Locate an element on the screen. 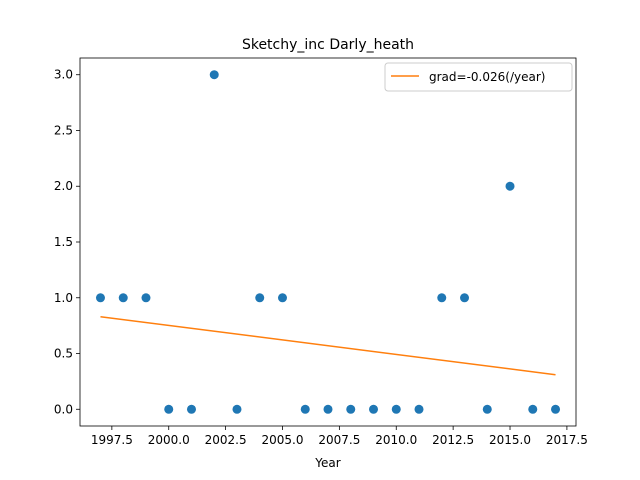 This screenshot has height=480, width=640. x-tick-label: 2017.5 is located at coordinates (567, 440).